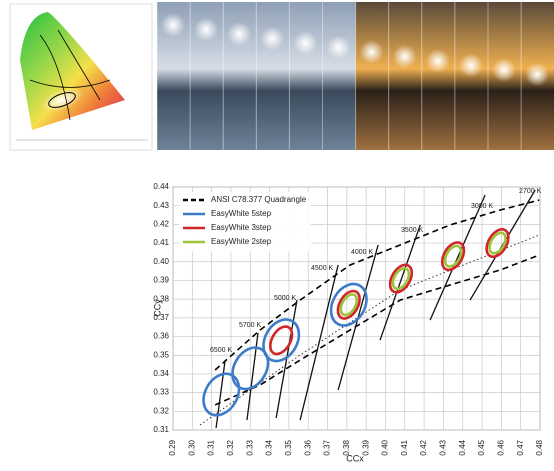 The height and width of the screenshot is (471, 554). Describe the element at coordinates (161, 410) in the screenshot. I see `y-tick-label: 0.32` at that location.